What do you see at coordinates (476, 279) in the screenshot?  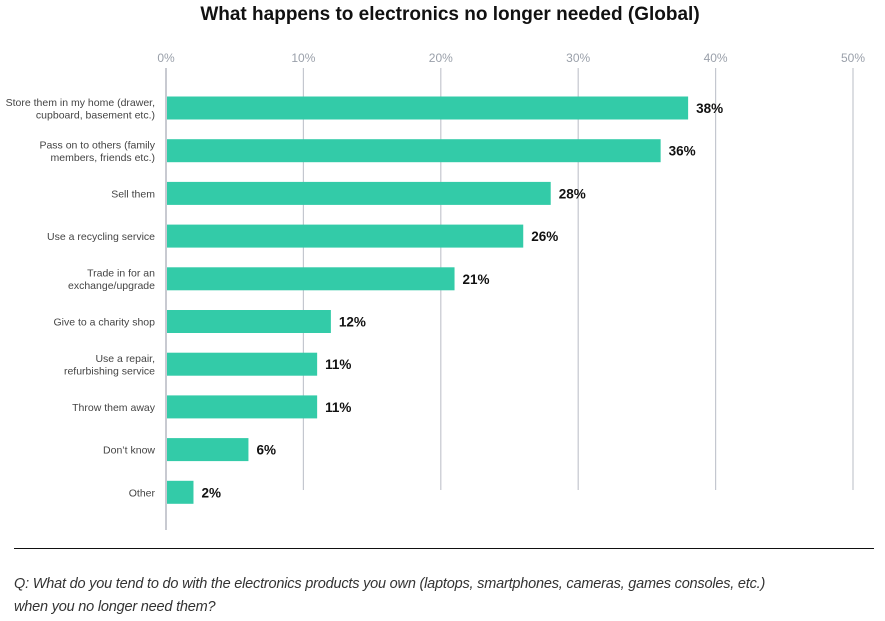 I see `data-label: 21%` at bounding box center [476, 279].